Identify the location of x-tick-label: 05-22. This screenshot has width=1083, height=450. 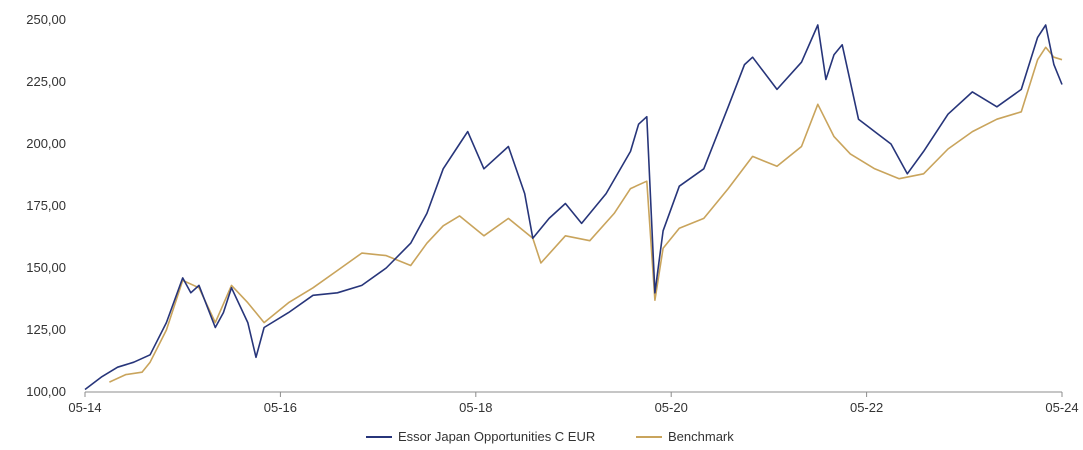
(866, 407).